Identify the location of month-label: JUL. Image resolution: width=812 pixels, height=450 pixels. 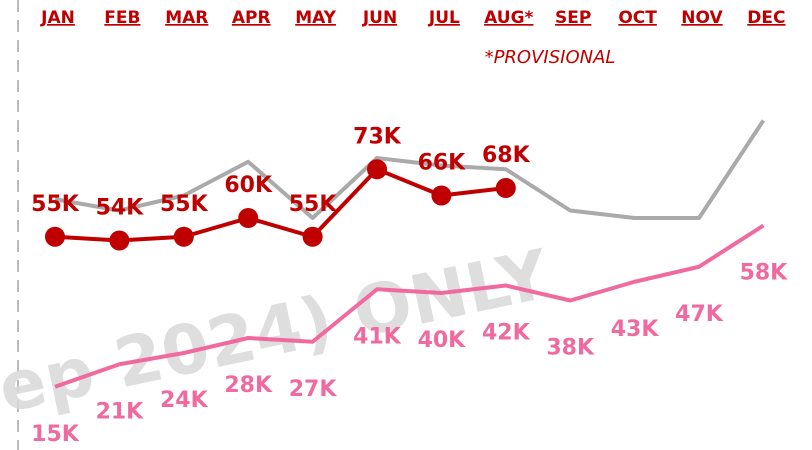
(444, 18).